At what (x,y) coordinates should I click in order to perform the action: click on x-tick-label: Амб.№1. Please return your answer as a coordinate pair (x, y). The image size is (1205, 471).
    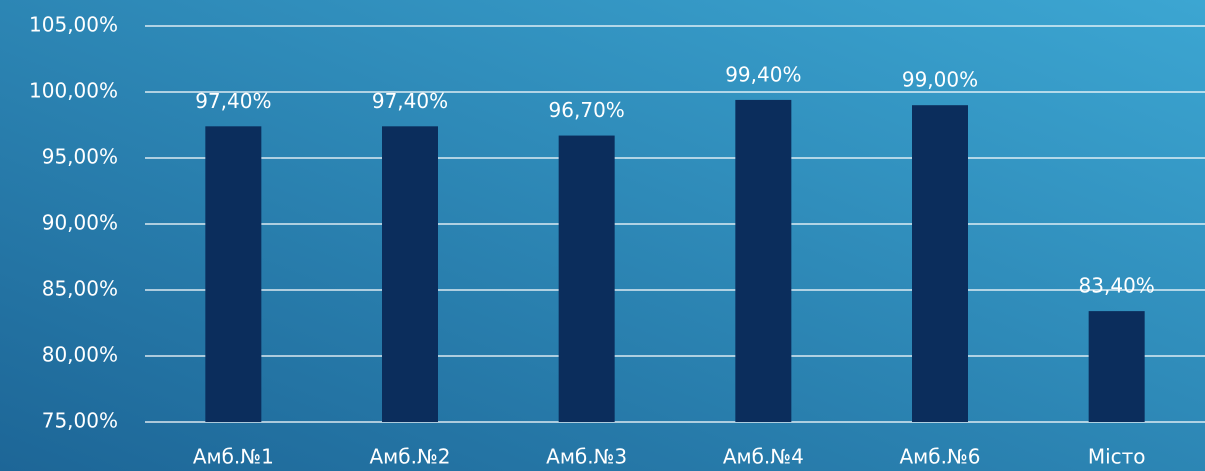
    Looking at the image, I should click on (233, 457).